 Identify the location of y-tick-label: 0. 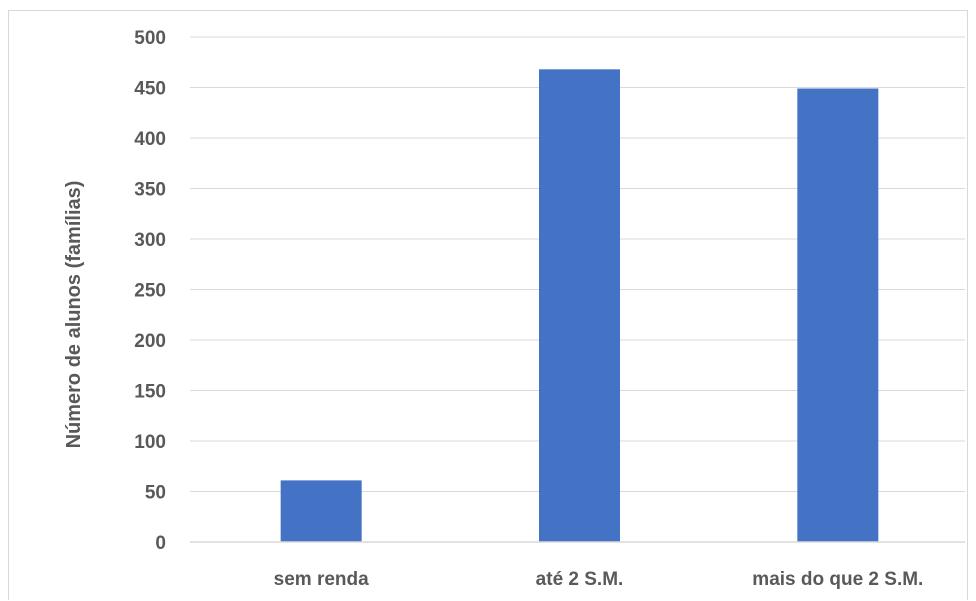
(160, 543).